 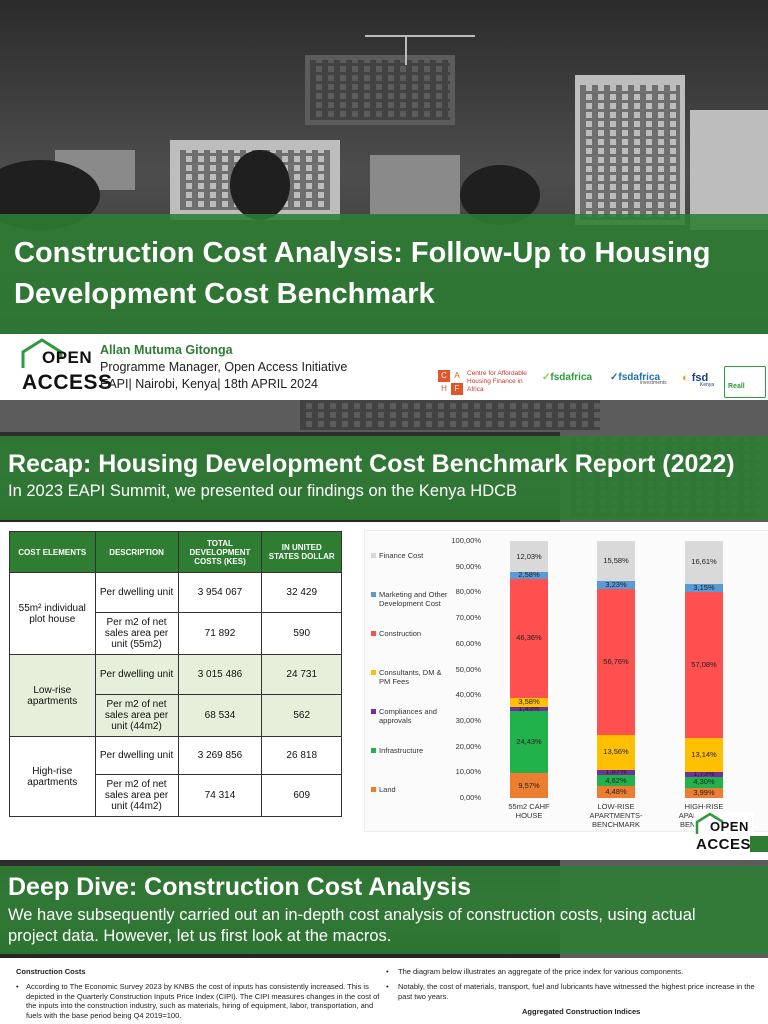 I want to click on bar-data-label: 4,48%, so click(x=616, y=792).